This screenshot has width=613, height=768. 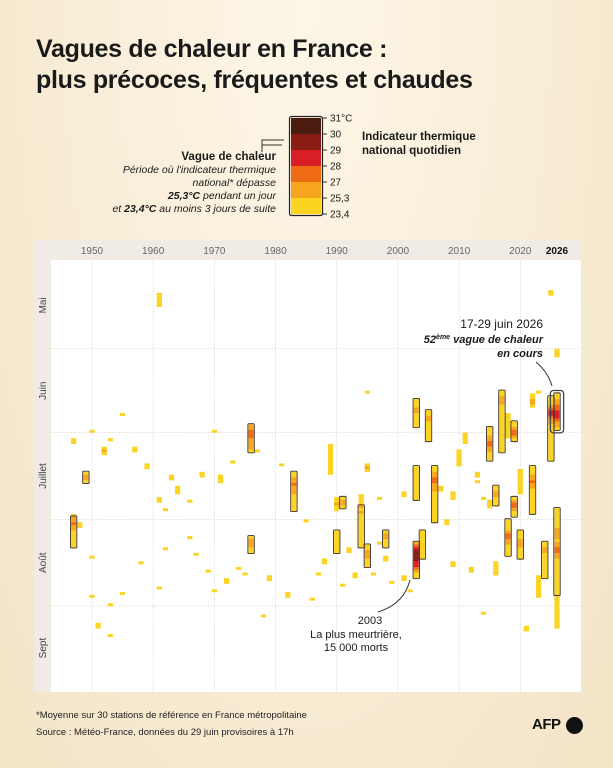 What do you see at coordinates (275, 251) in the screenshot?
I see `x-tick-1980: 1980` at bounding box center [275, 251].